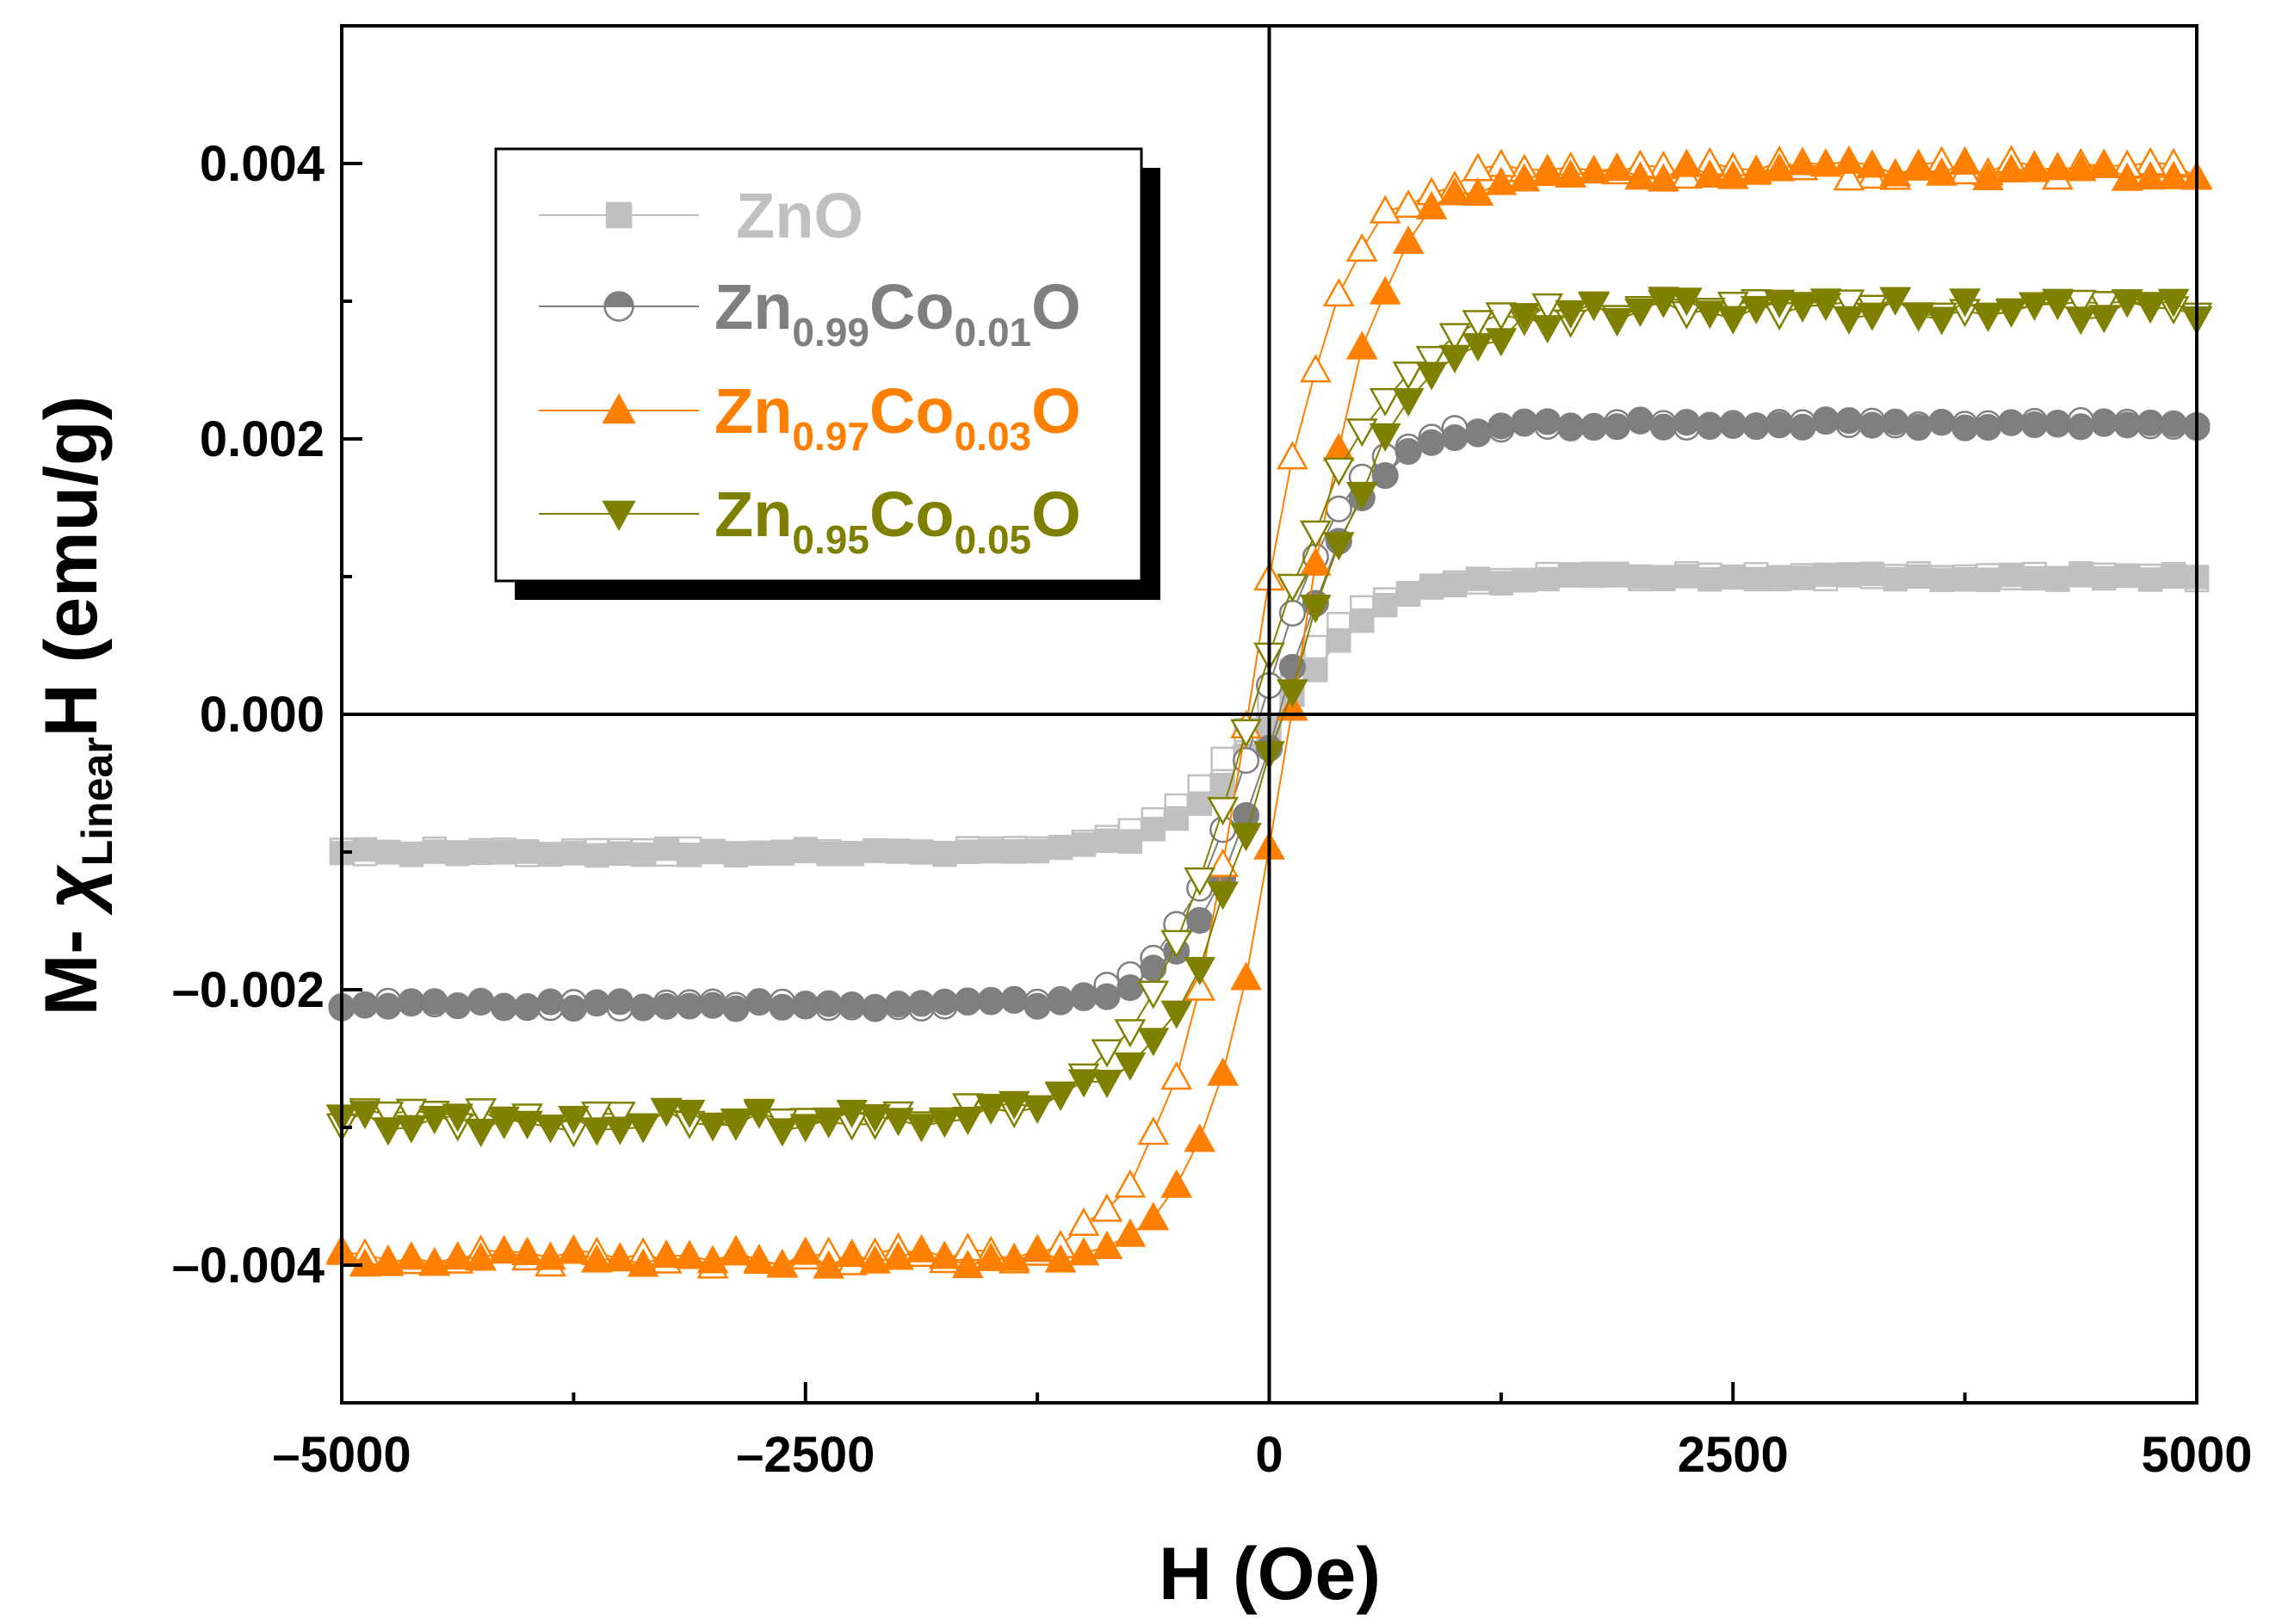  I want to click on y-axis-title-suffix: H (emu/g), so click(71, 567).